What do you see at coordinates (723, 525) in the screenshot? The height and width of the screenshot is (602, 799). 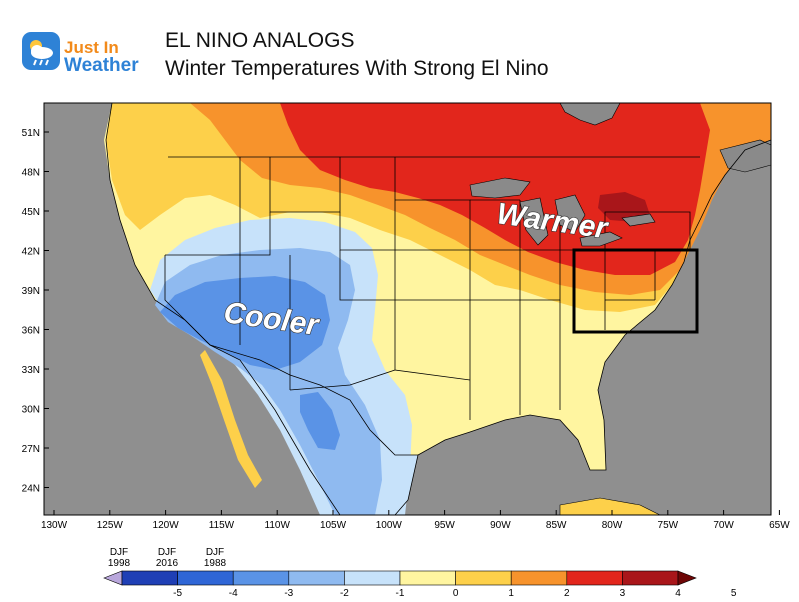 I see `longitude-label: 70W` at bounding box center [723, 525].